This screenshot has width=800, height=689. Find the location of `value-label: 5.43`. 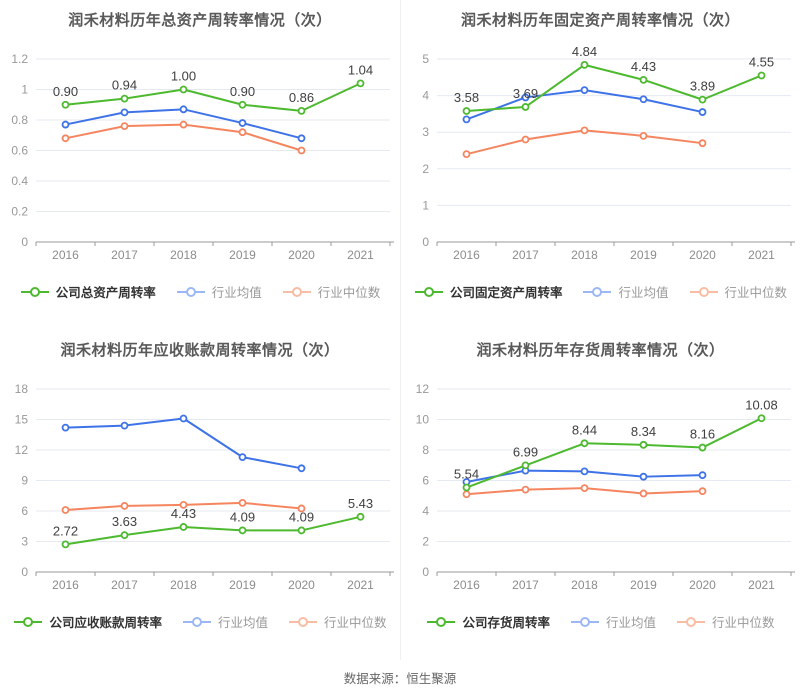

value-label: 5.43 is located at coordinates (360, 503).